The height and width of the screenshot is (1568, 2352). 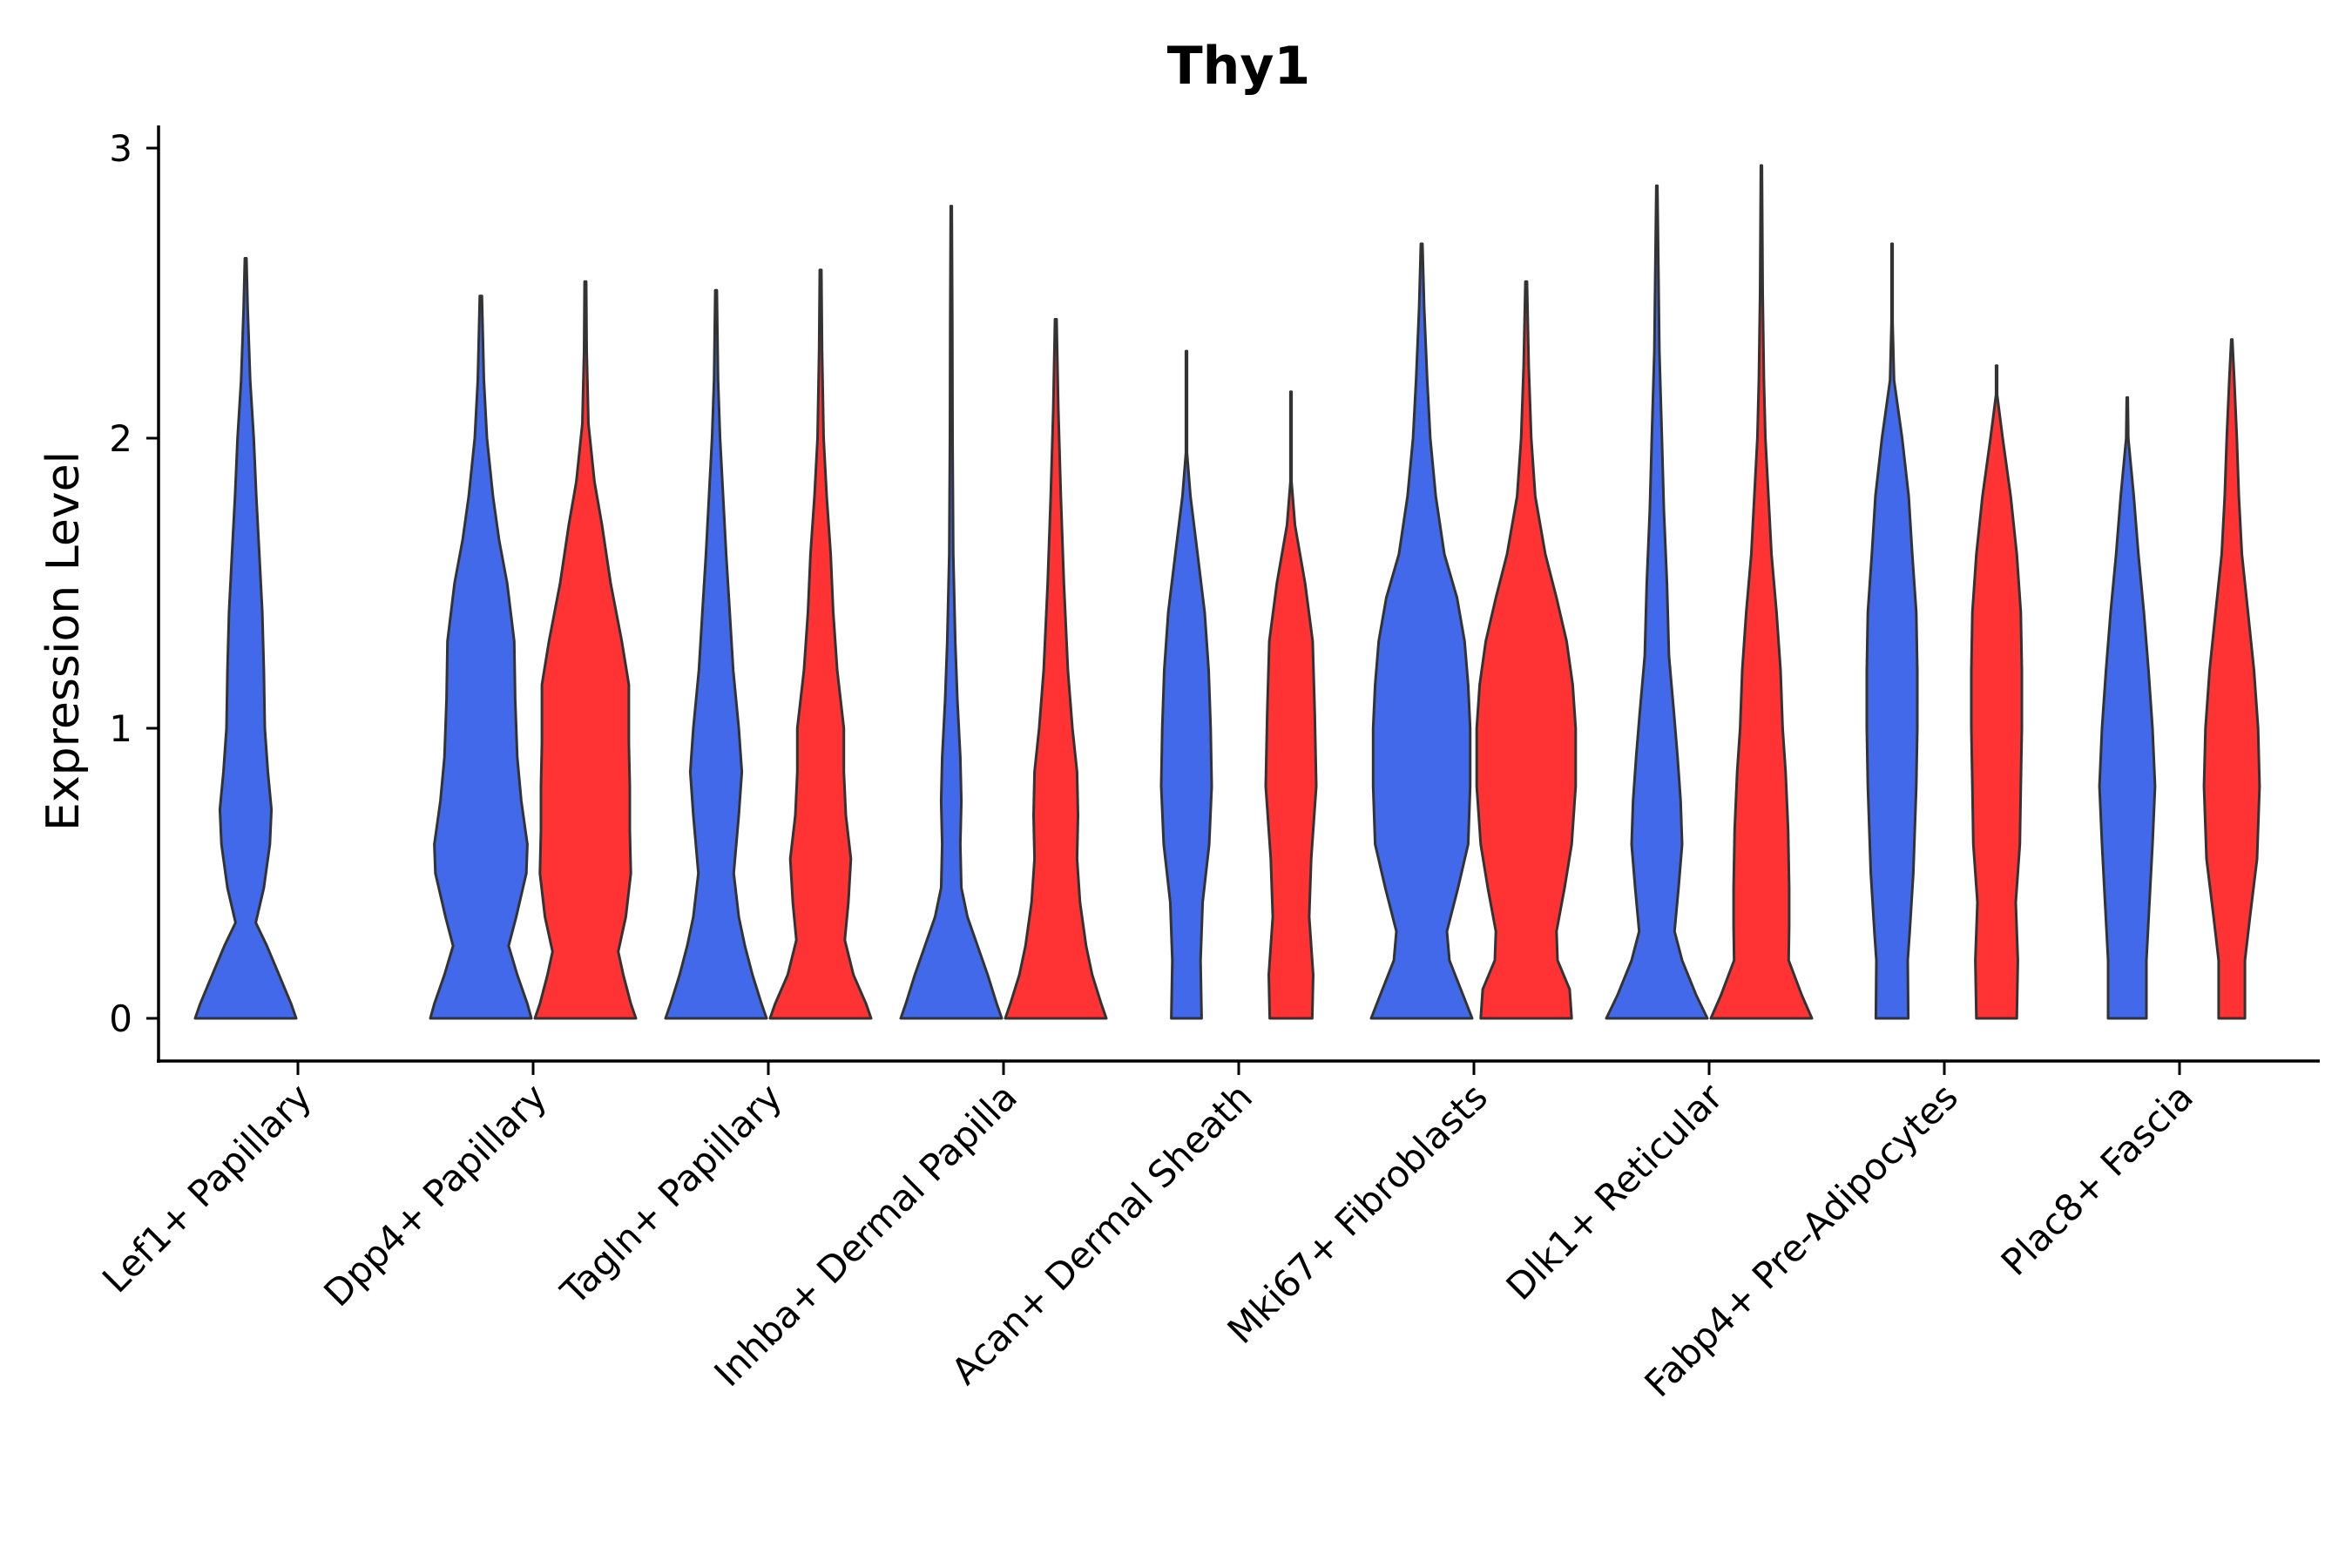 I want to click on x-tick-label: Lef1+ Papillary, so click(x=207, y=1188).